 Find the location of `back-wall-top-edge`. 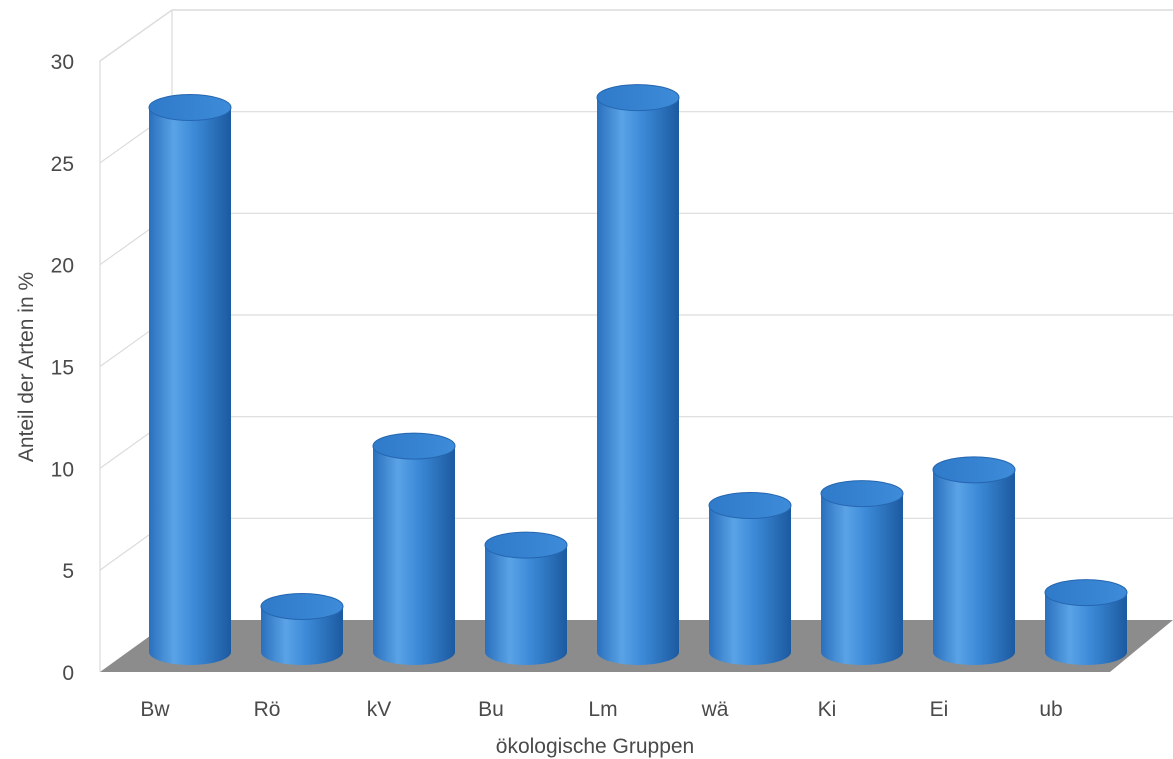

back-wall-top-edge is located at coordinates (636, 35).